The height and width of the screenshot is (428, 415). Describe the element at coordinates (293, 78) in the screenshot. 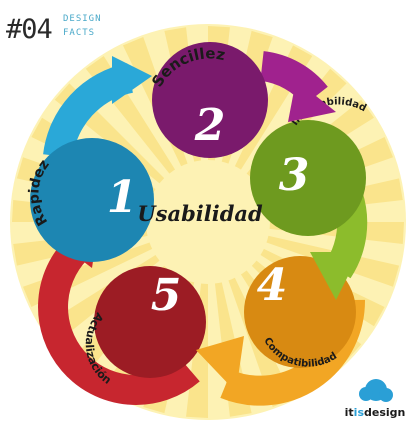

I see `step-2-arc` at that location.